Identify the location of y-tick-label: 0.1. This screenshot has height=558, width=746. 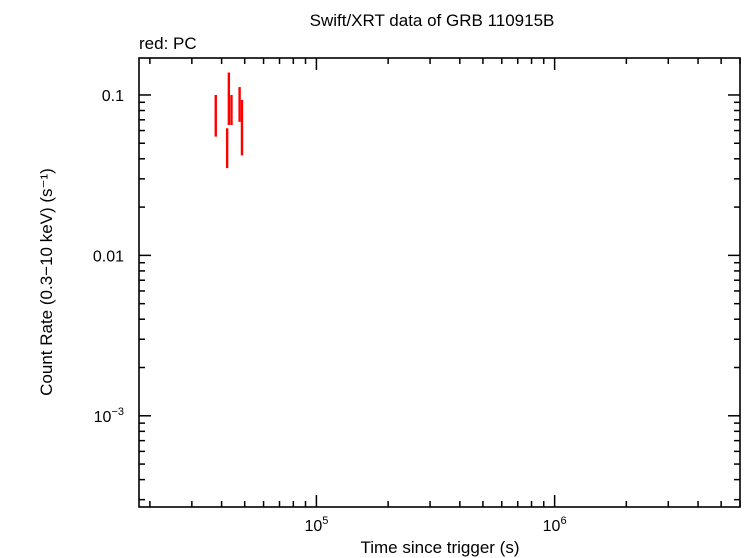
(113, 96).